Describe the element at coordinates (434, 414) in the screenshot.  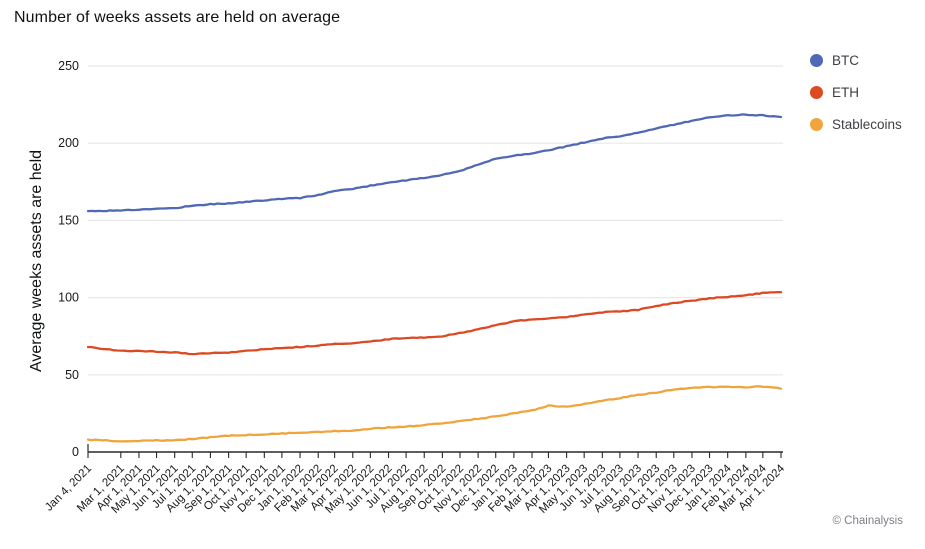
I see `series-line-stablecoins` at that location.